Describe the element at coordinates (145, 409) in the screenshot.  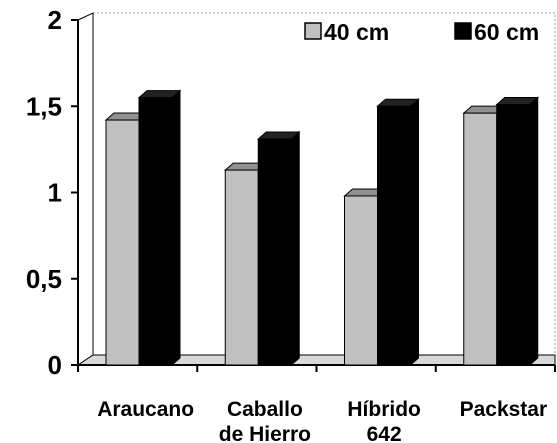
I see `x-category-label: Araucano` at that location.